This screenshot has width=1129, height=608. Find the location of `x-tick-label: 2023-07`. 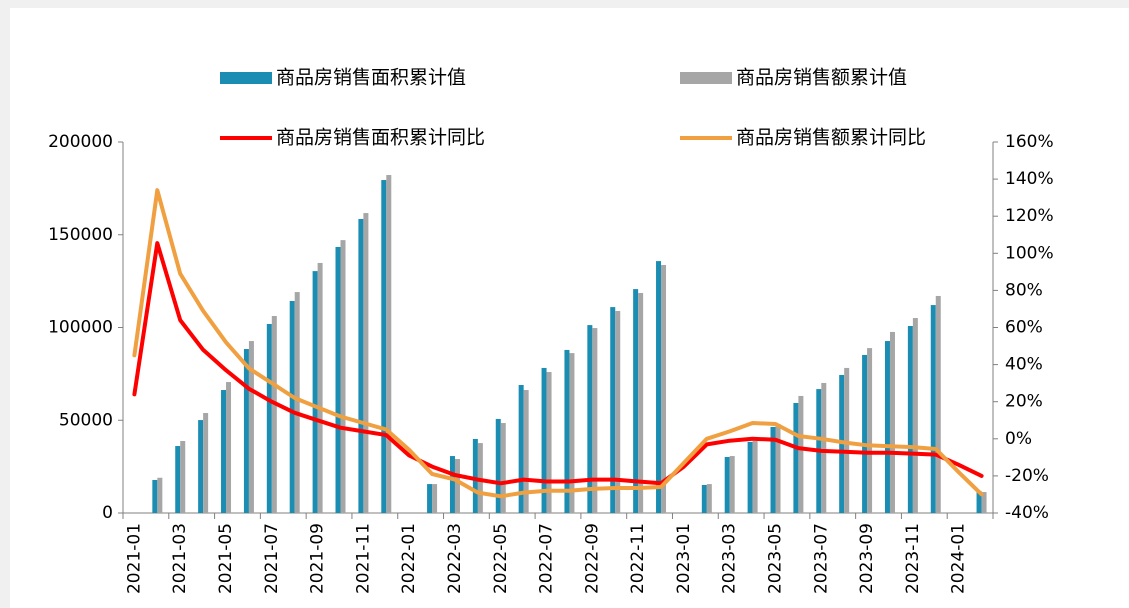

x-tick-label: 2023-07 is located at coordinates (821, 558).